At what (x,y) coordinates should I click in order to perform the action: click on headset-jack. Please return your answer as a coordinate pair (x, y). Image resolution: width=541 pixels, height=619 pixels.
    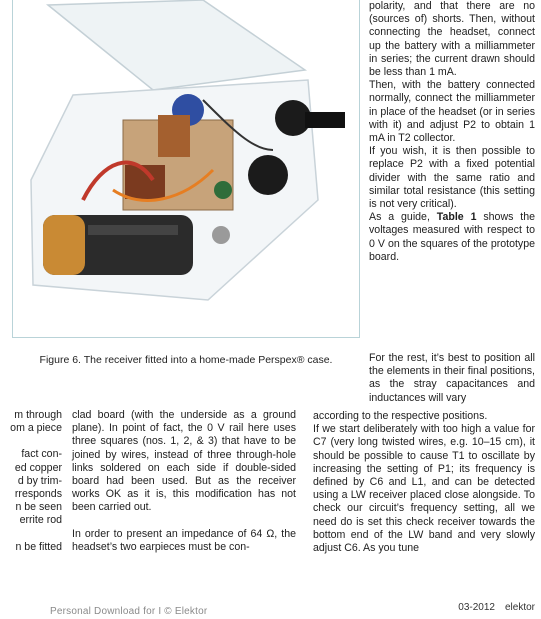
    Looking at the image, I should click on (221, 235).